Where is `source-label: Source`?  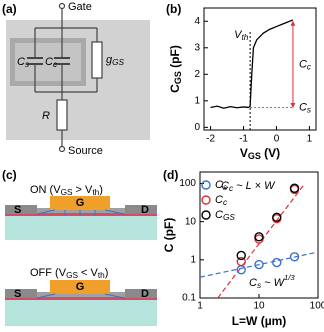 source-label: Source is located at coordinates (85, 151).